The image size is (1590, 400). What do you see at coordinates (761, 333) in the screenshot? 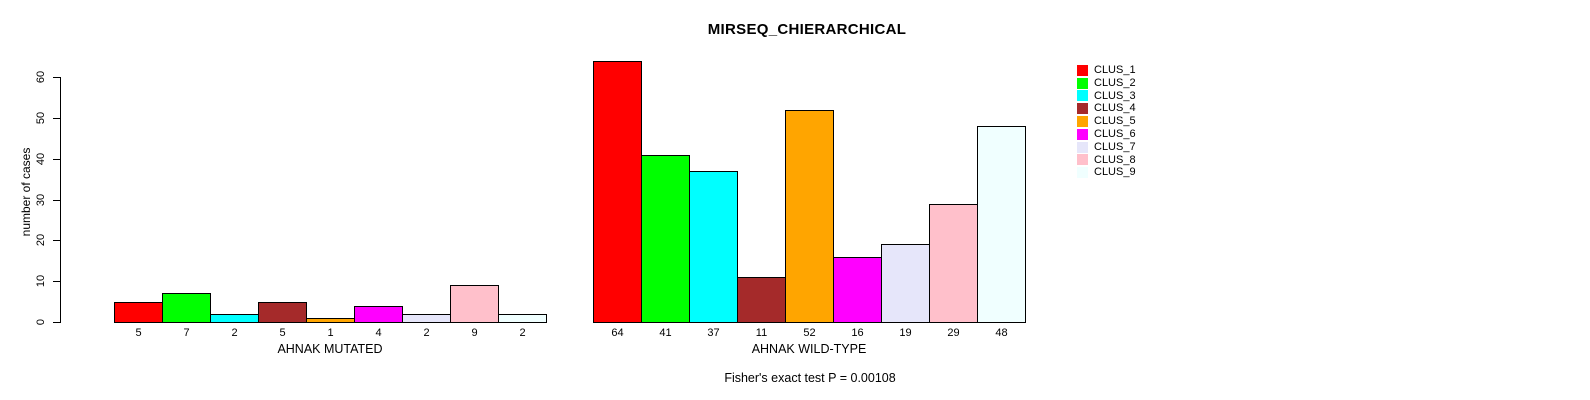
I see `bar-value-label: 11` at bounding box center [761, 333].